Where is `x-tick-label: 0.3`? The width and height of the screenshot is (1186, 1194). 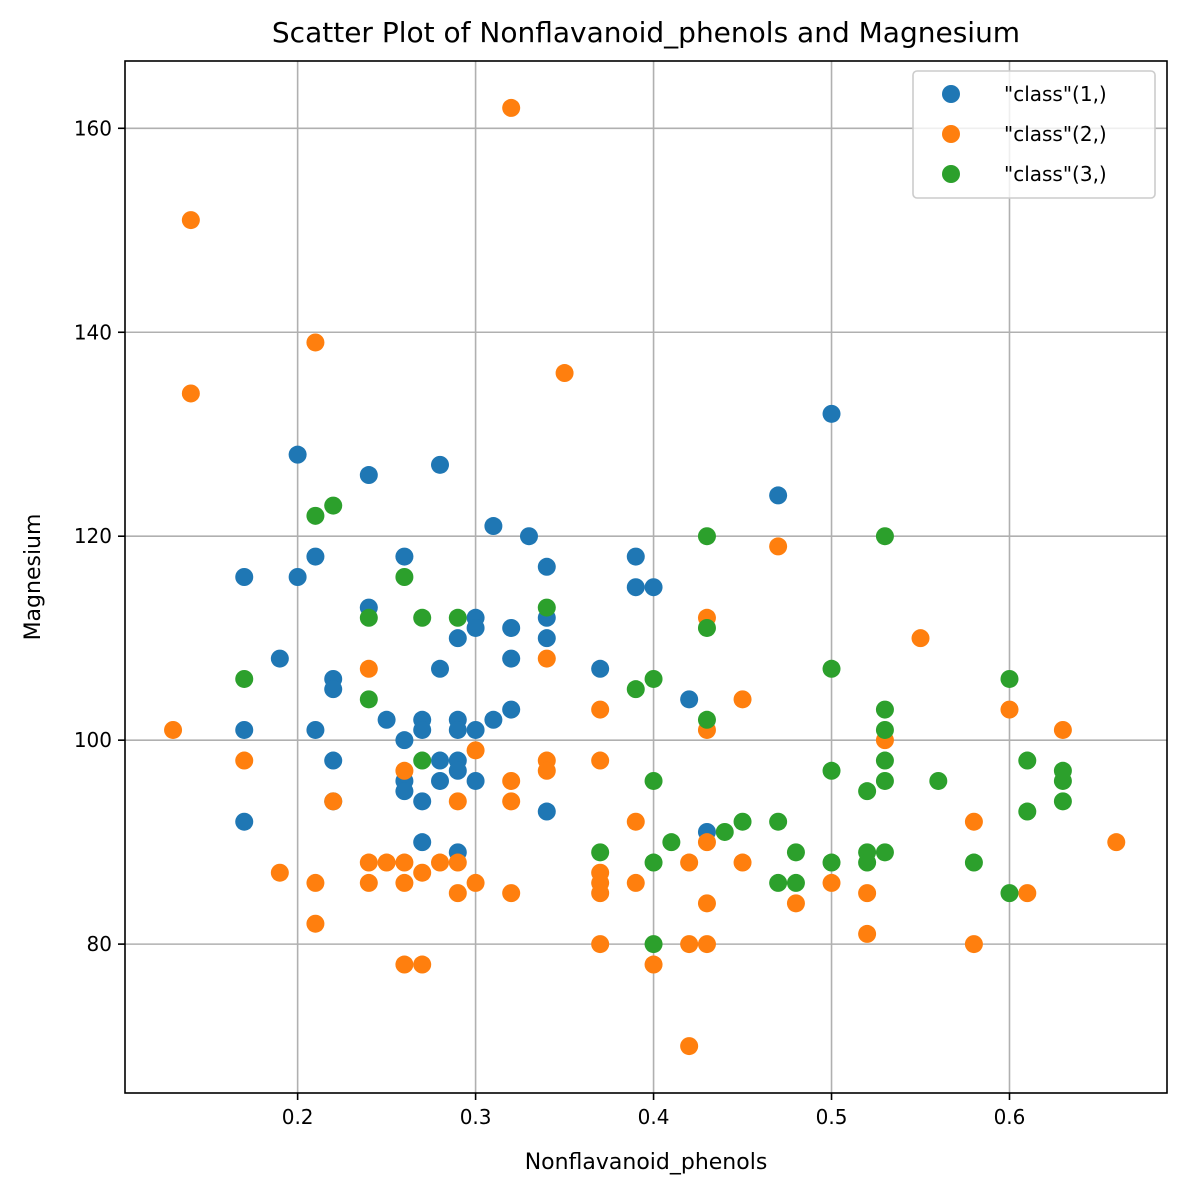 x-tick-label: 0.3 is located at coordinates (476, 1117).